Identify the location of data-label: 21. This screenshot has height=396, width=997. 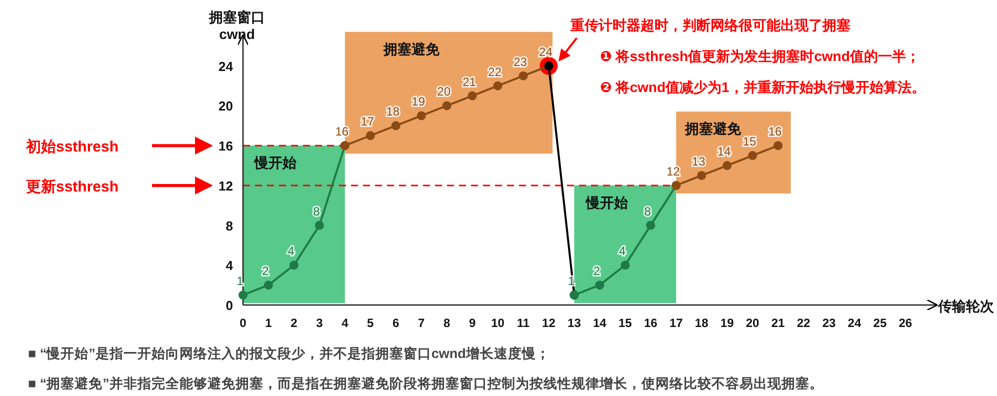
(469, 81).